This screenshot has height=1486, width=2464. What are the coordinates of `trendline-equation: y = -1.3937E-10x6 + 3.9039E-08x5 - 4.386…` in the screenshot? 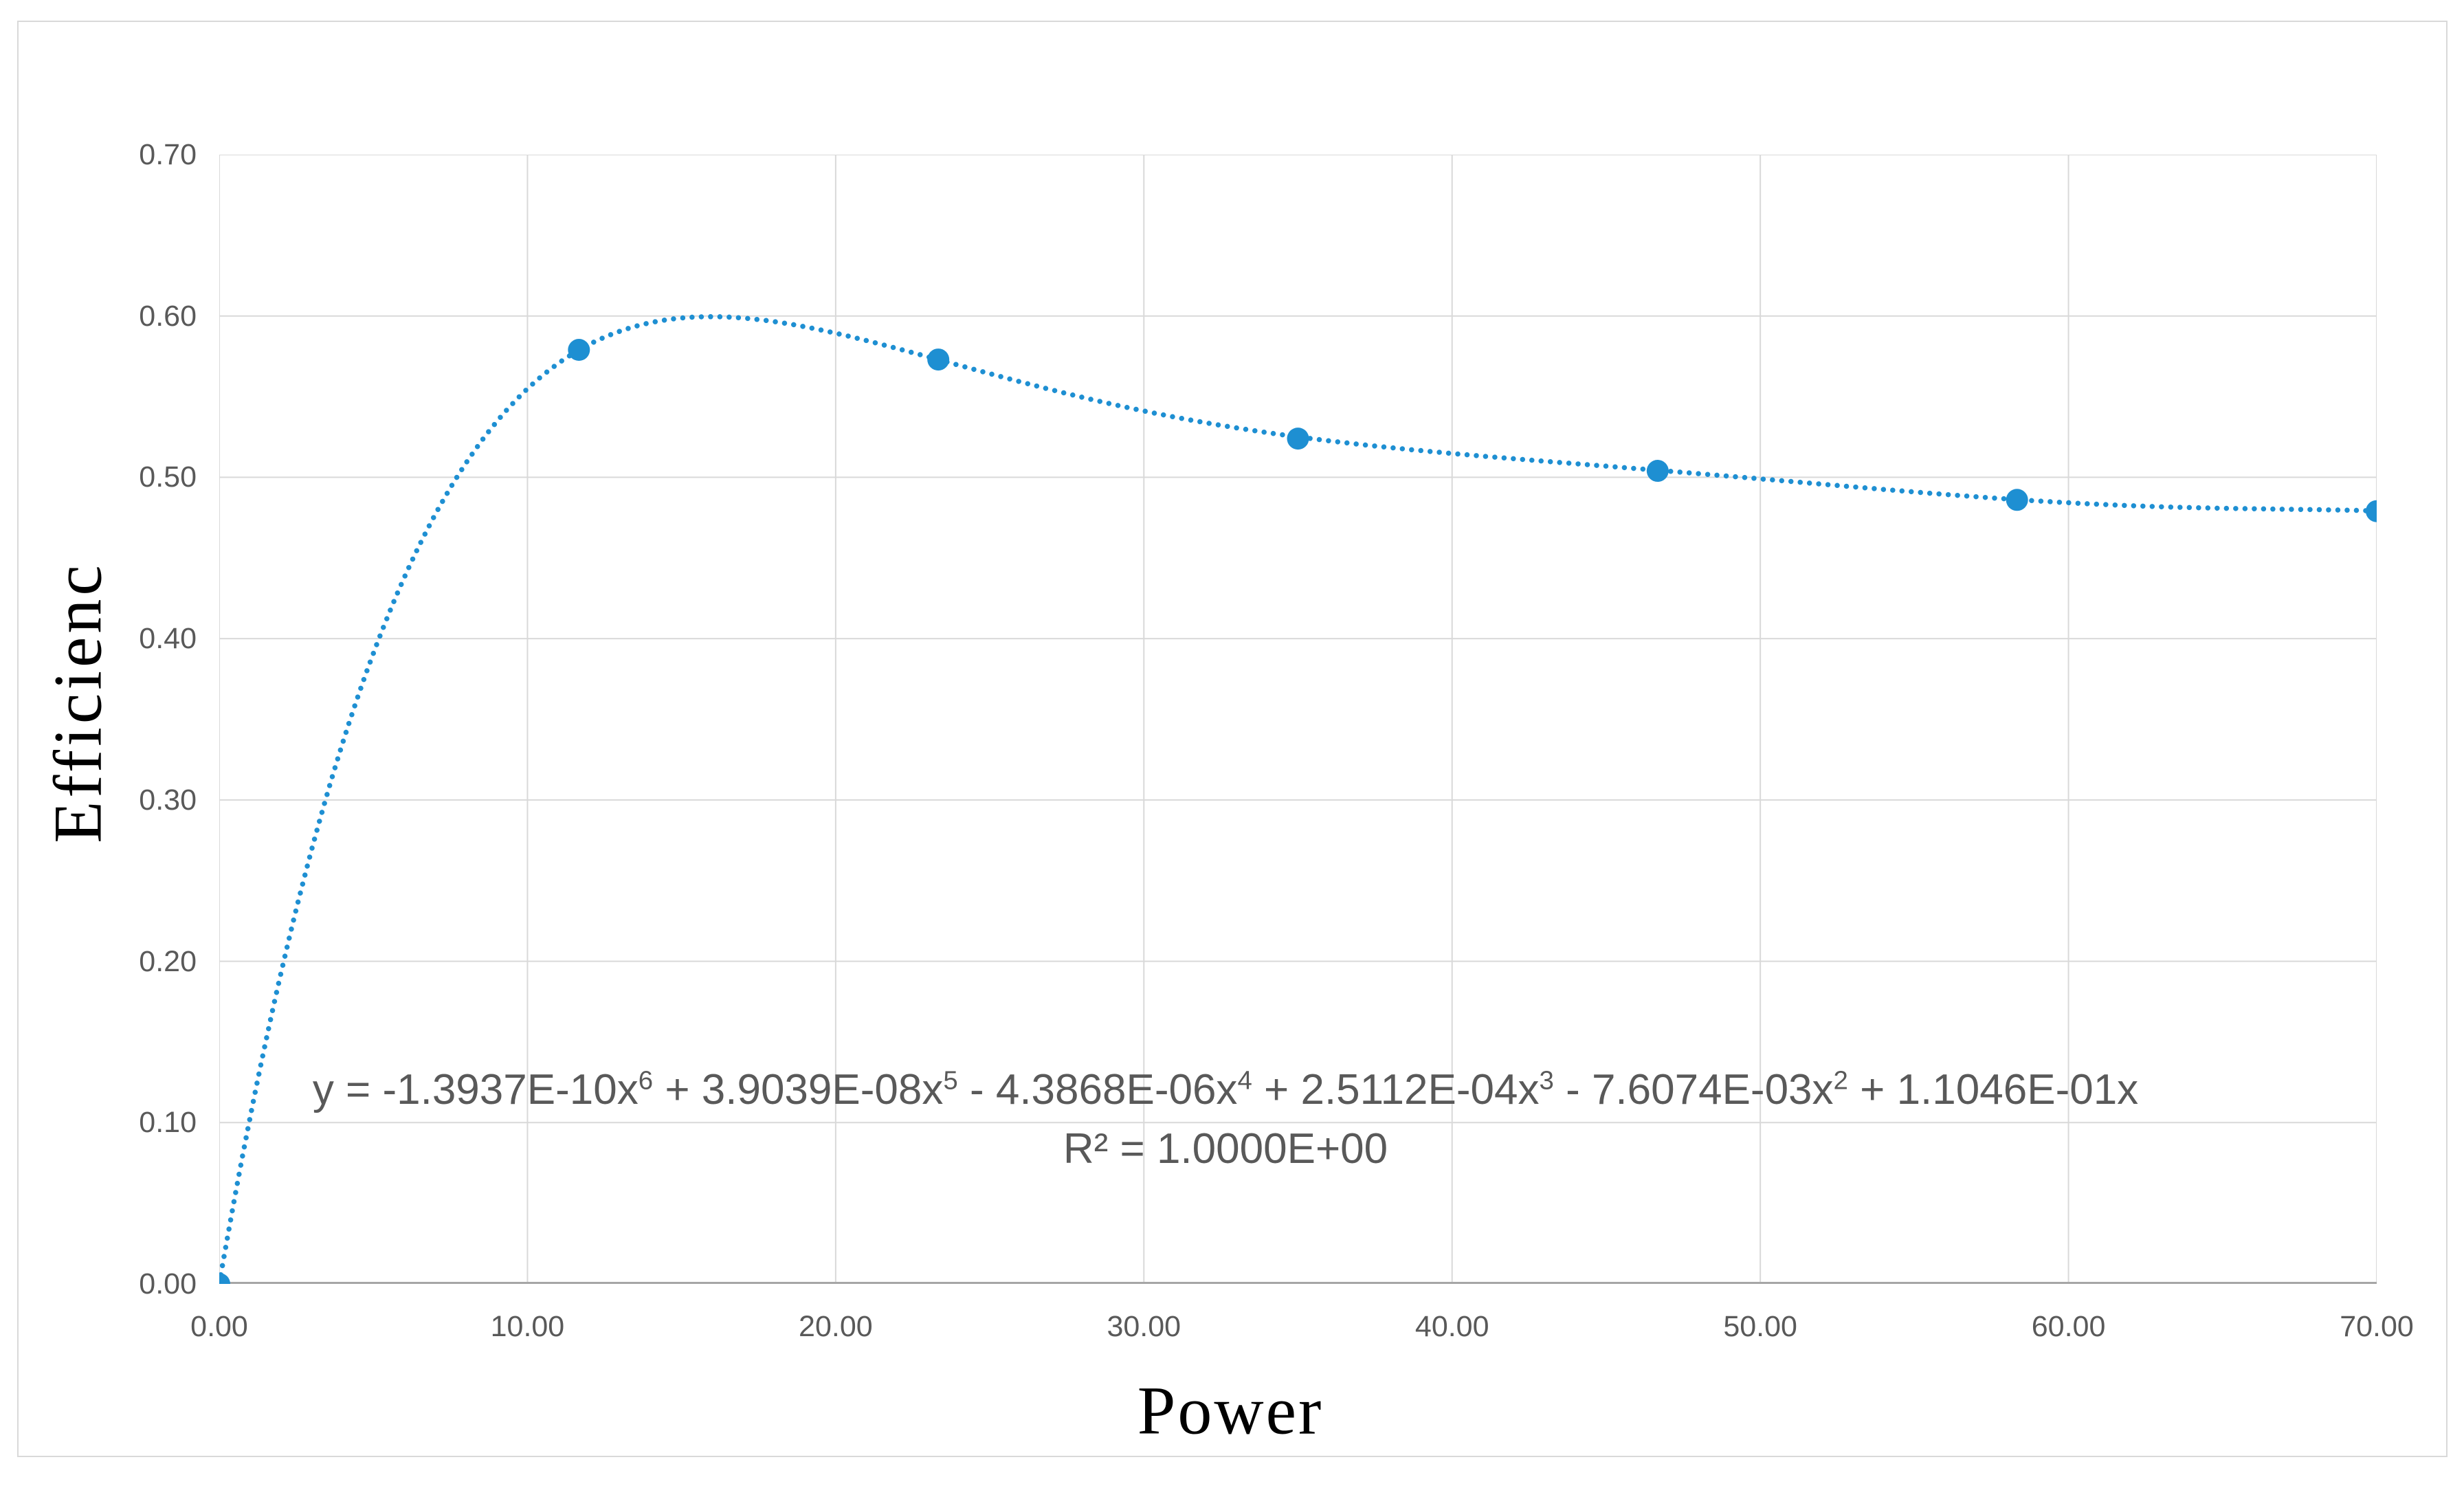 It's located at (1225, 1120).